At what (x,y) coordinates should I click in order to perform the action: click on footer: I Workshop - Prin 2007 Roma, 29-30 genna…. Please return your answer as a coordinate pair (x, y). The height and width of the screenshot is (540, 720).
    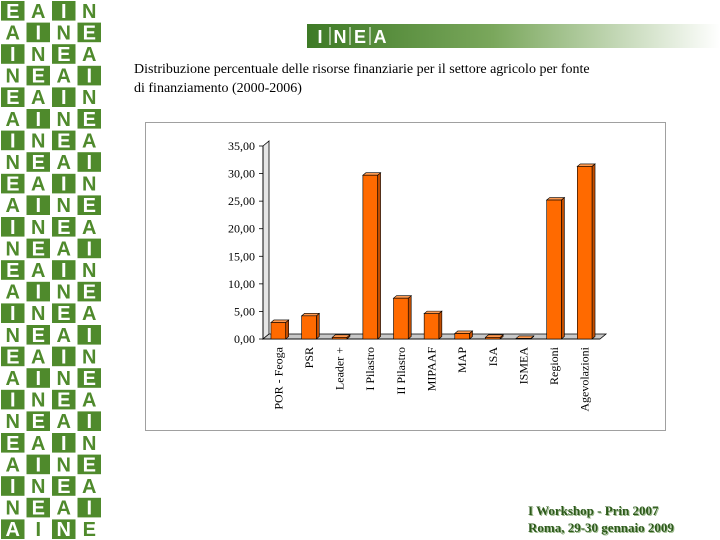
    Looking at the image, I should click on (623, 519).